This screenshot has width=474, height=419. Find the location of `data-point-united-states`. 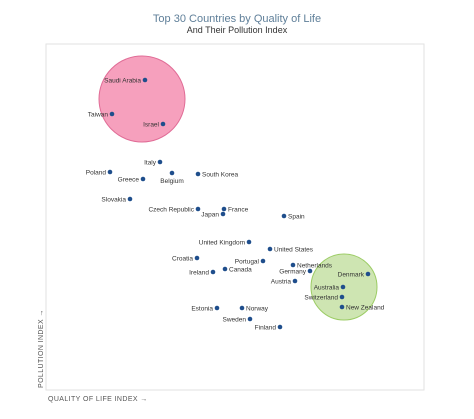

data-point-united-states is located at coordinates (270, 249).